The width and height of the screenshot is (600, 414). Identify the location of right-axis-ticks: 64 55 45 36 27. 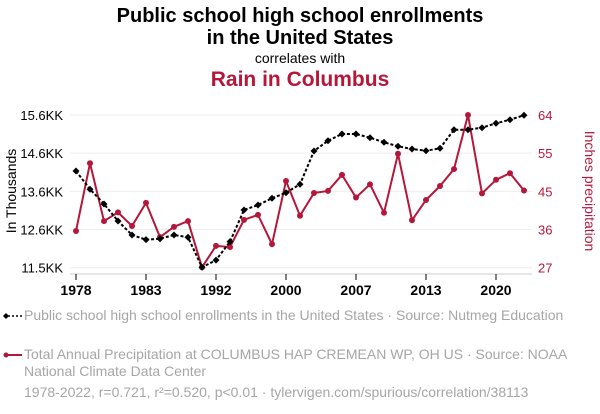
(545, 192).